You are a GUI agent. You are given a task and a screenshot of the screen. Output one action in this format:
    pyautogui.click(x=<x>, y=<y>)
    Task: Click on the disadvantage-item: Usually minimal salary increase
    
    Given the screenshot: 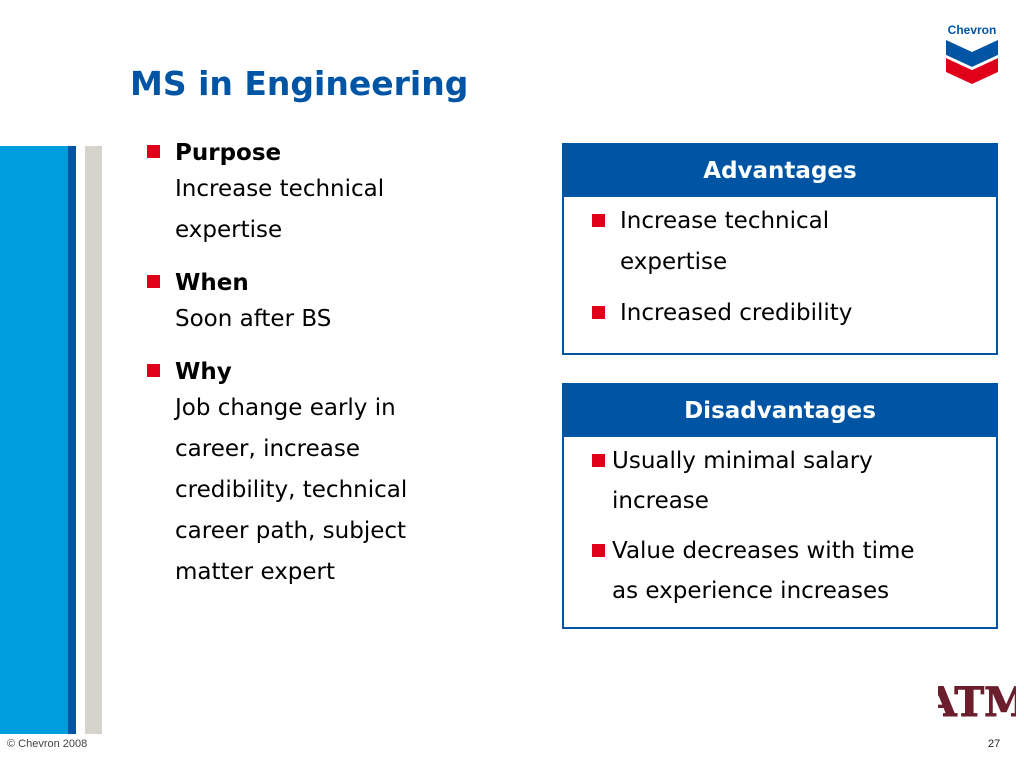 What is the action you would take?
    pyautogui.click(x=788, y=481)
    